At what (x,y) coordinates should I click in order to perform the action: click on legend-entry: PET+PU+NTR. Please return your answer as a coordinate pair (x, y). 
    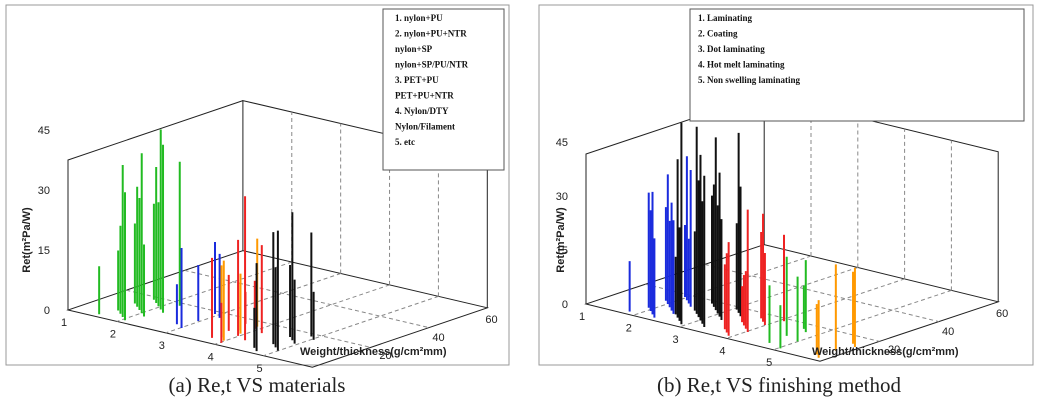
    Looking at the image, I should click on (424, 96).